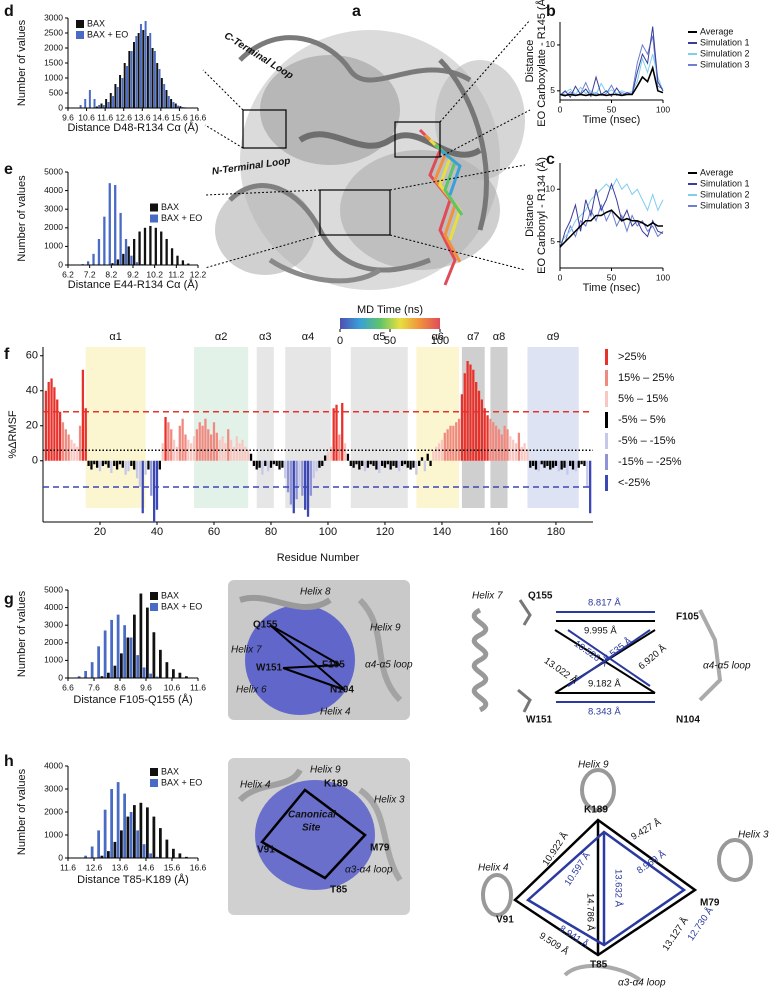  Describe the element at coordinates (32, 391) in the screenshot. I see `y-tick-label: 40` at that location.